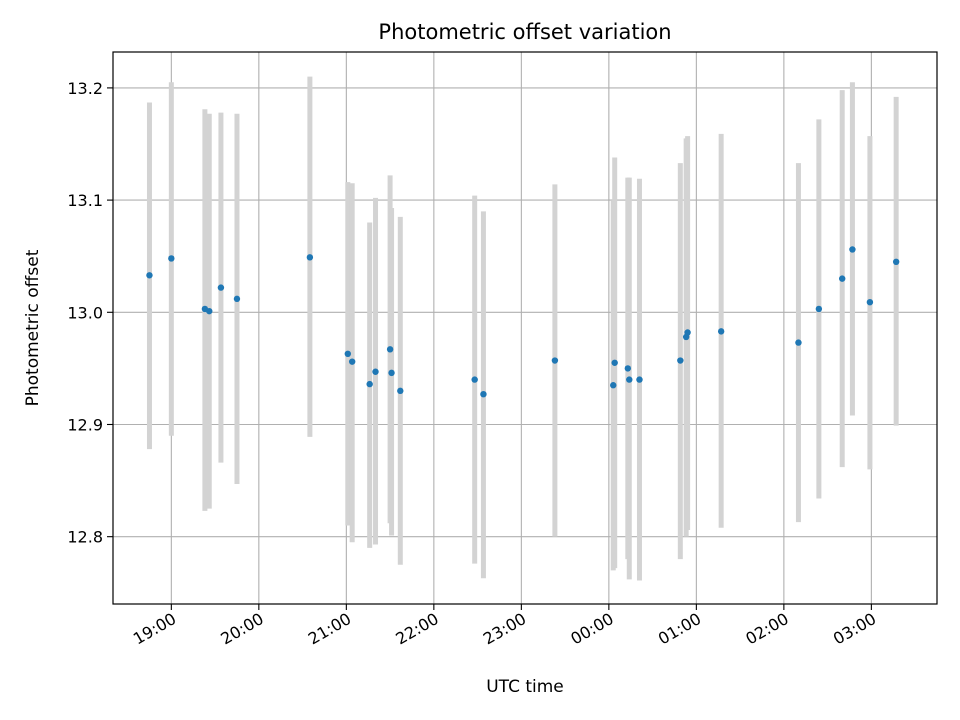  I want to click on y-tick-label: 13.1, so click(85, 200).